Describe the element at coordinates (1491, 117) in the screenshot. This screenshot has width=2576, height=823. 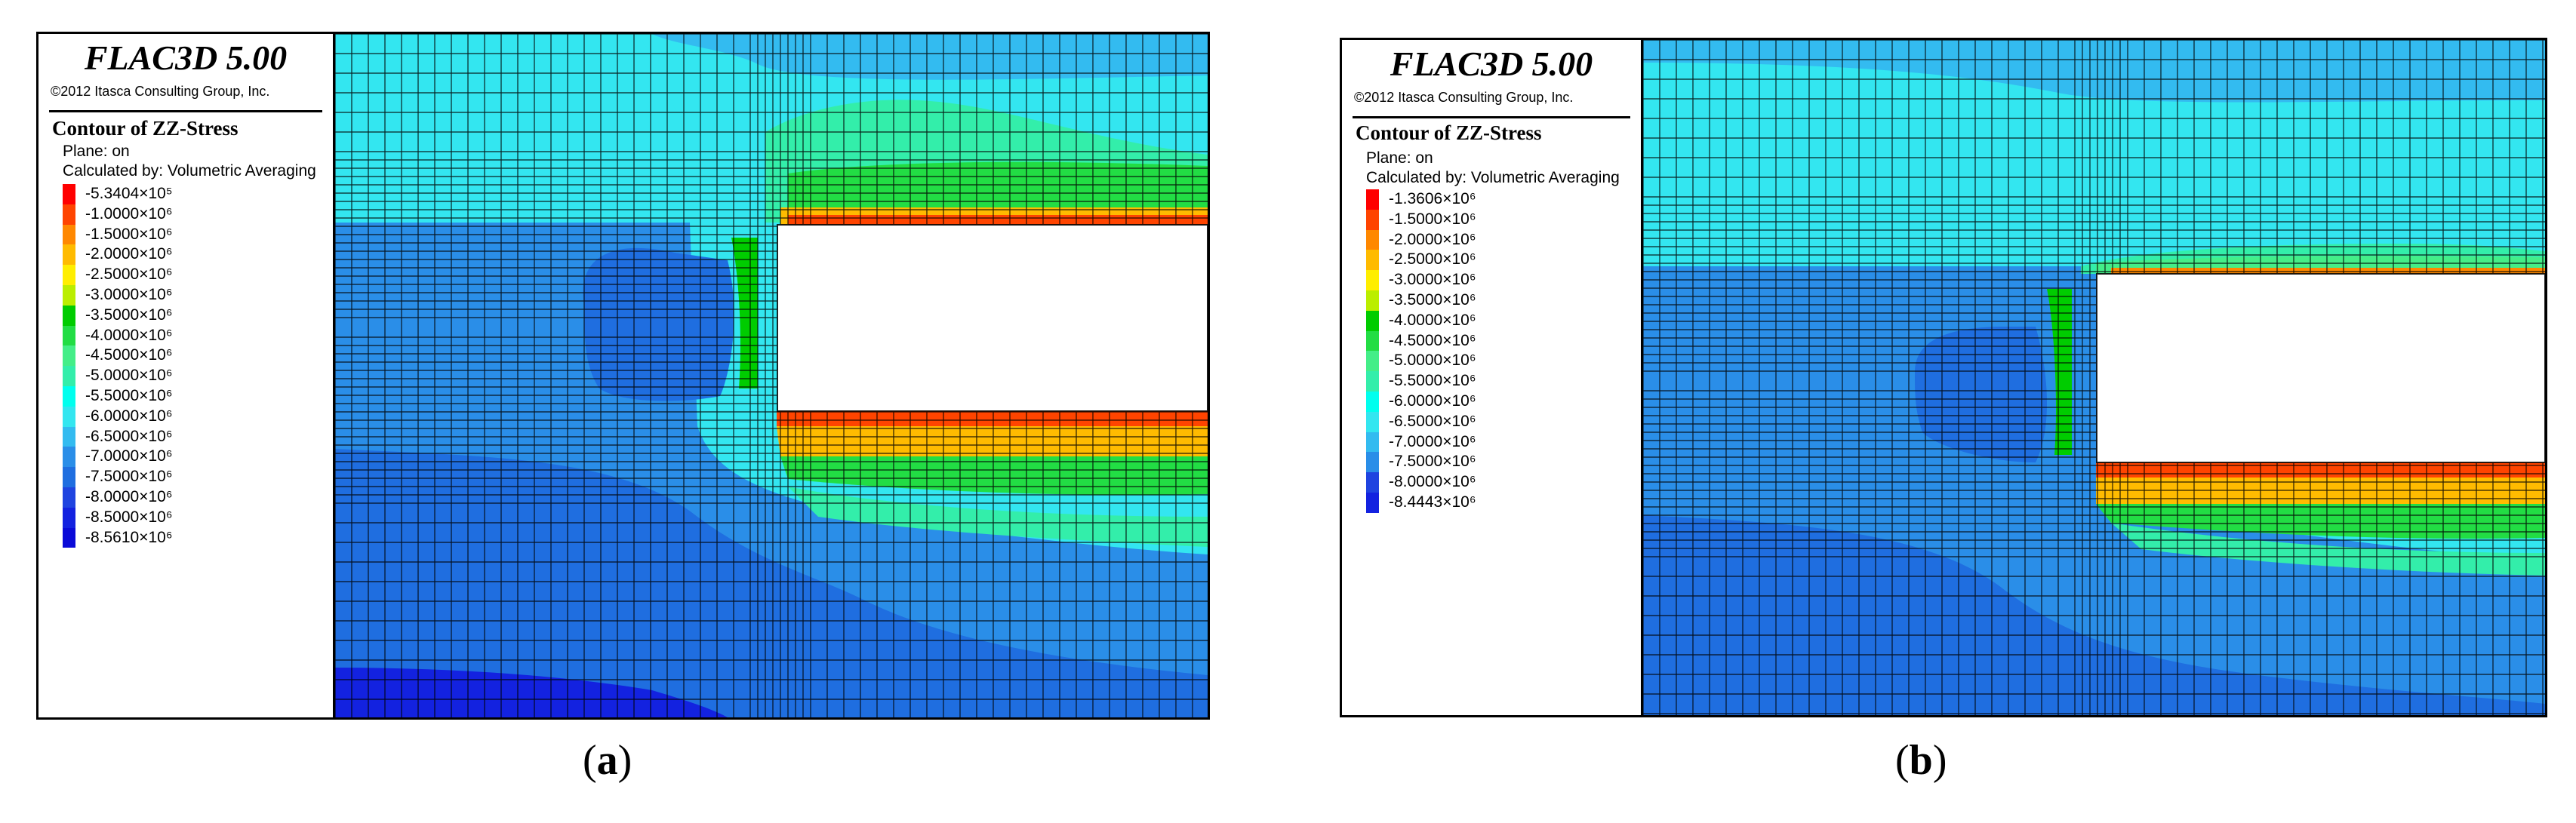
I see `legend-divider` at that location.